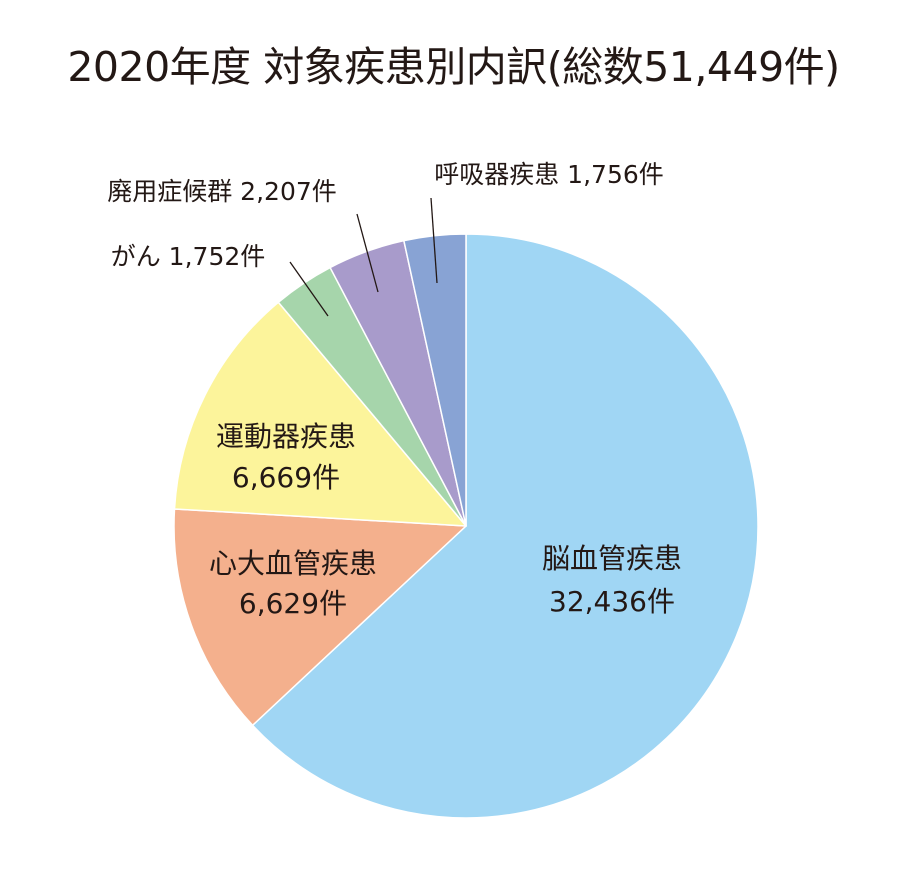 The image size is (907, 872). What do you see at coordinates (549, 174) in the screenshot?
I see `slice-outside-label: 呼吸器疾患 1,756件` at bounding box center [549, 174].